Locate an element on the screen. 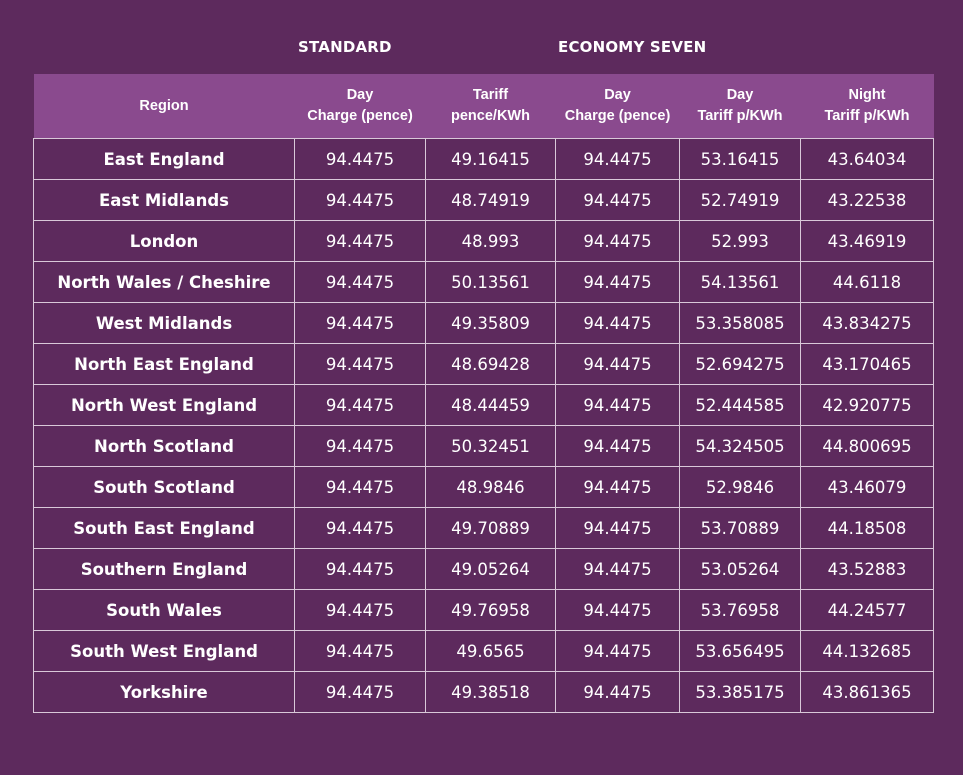  cell-e7-night-tariff: 43.170465 is located at coordinates (867, 364).